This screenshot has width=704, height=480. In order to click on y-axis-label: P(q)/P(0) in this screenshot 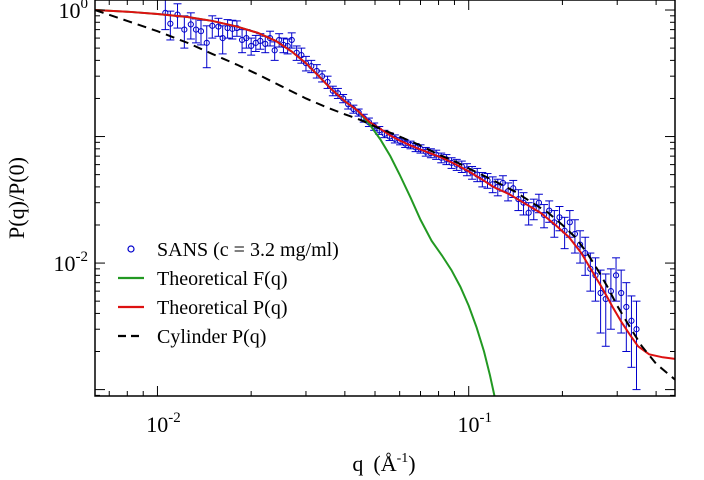, I will do `click(16, 198)`.